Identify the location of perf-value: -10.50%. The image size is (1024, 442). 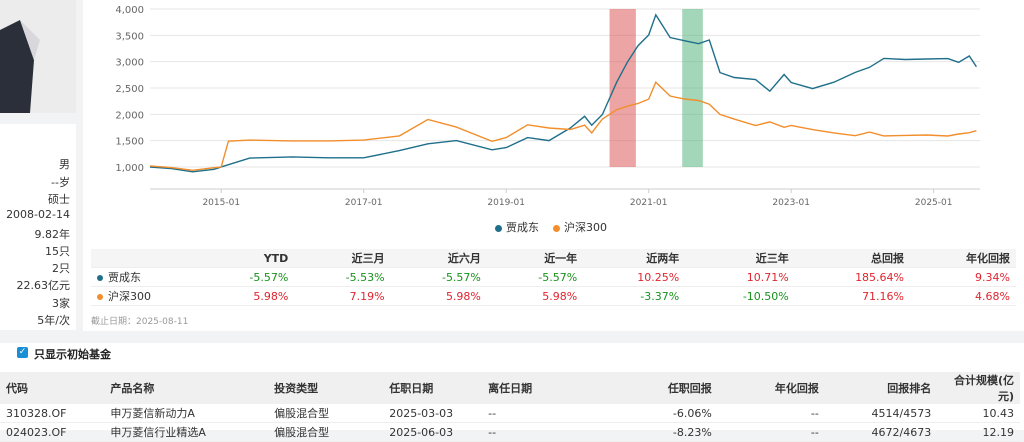
(740, 296).